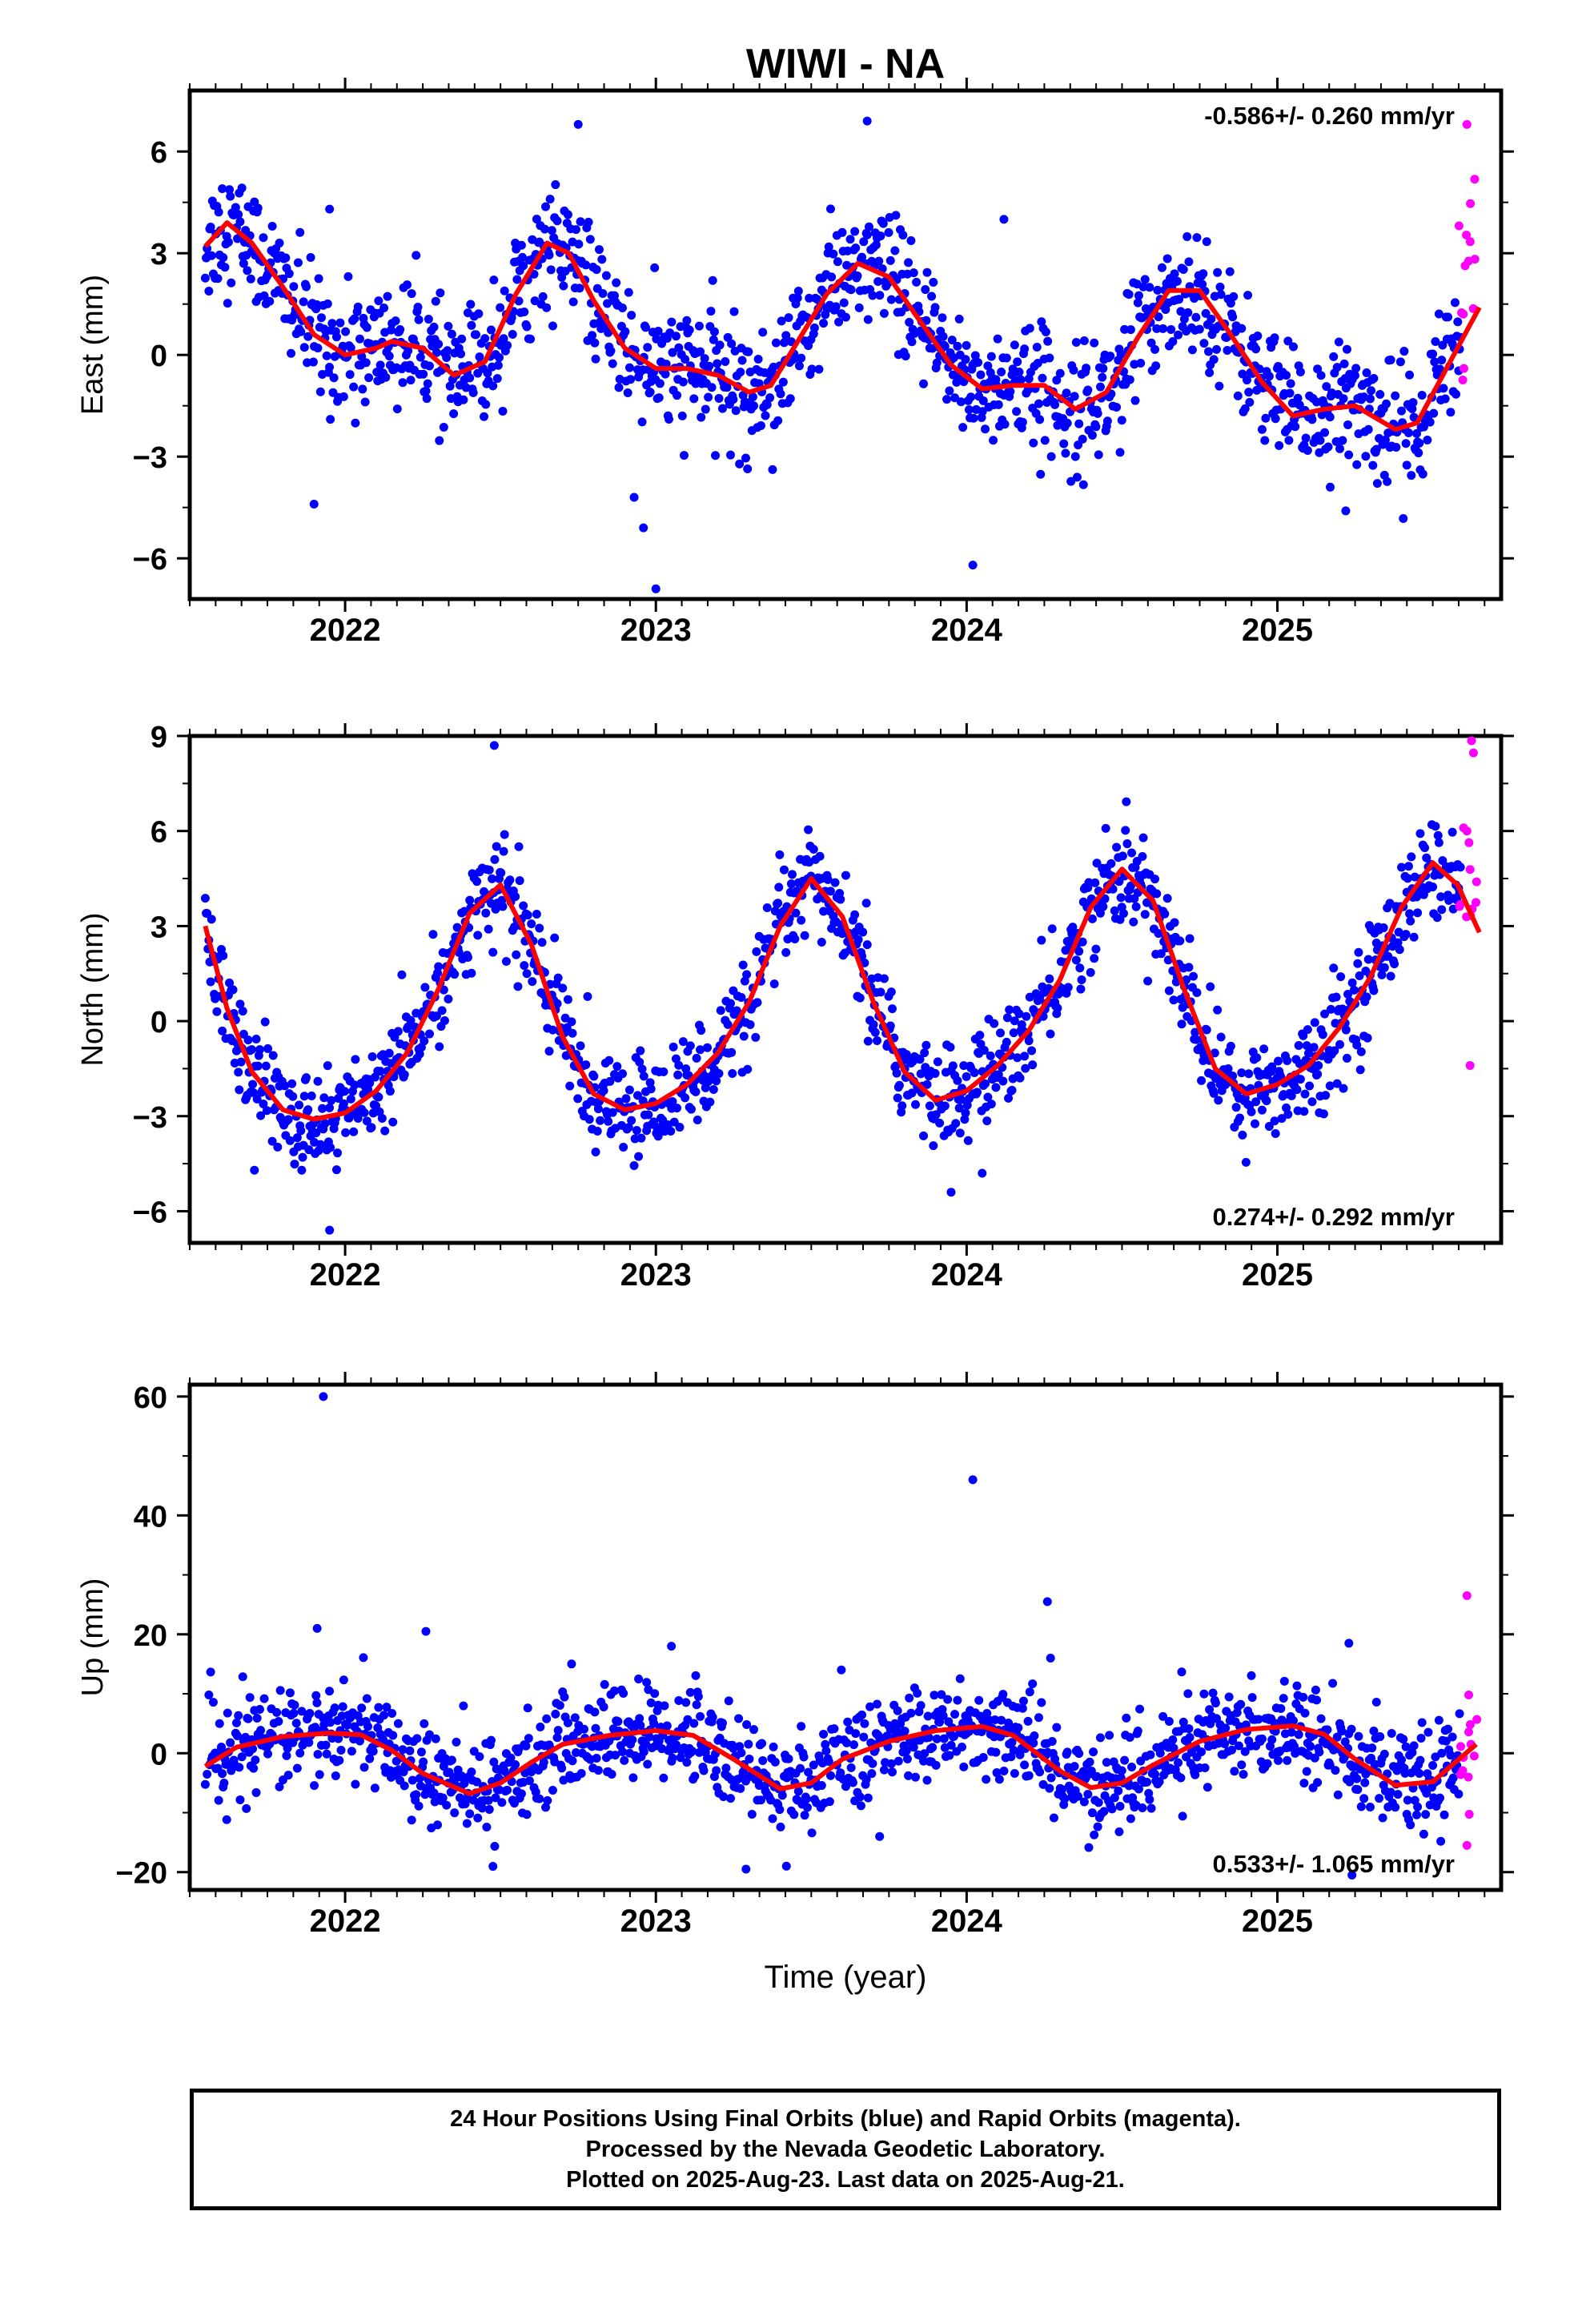 Image resolution: width=1582 pixels, height=2324 pixels. I want to click on outlier-point, so click(323, 1396).